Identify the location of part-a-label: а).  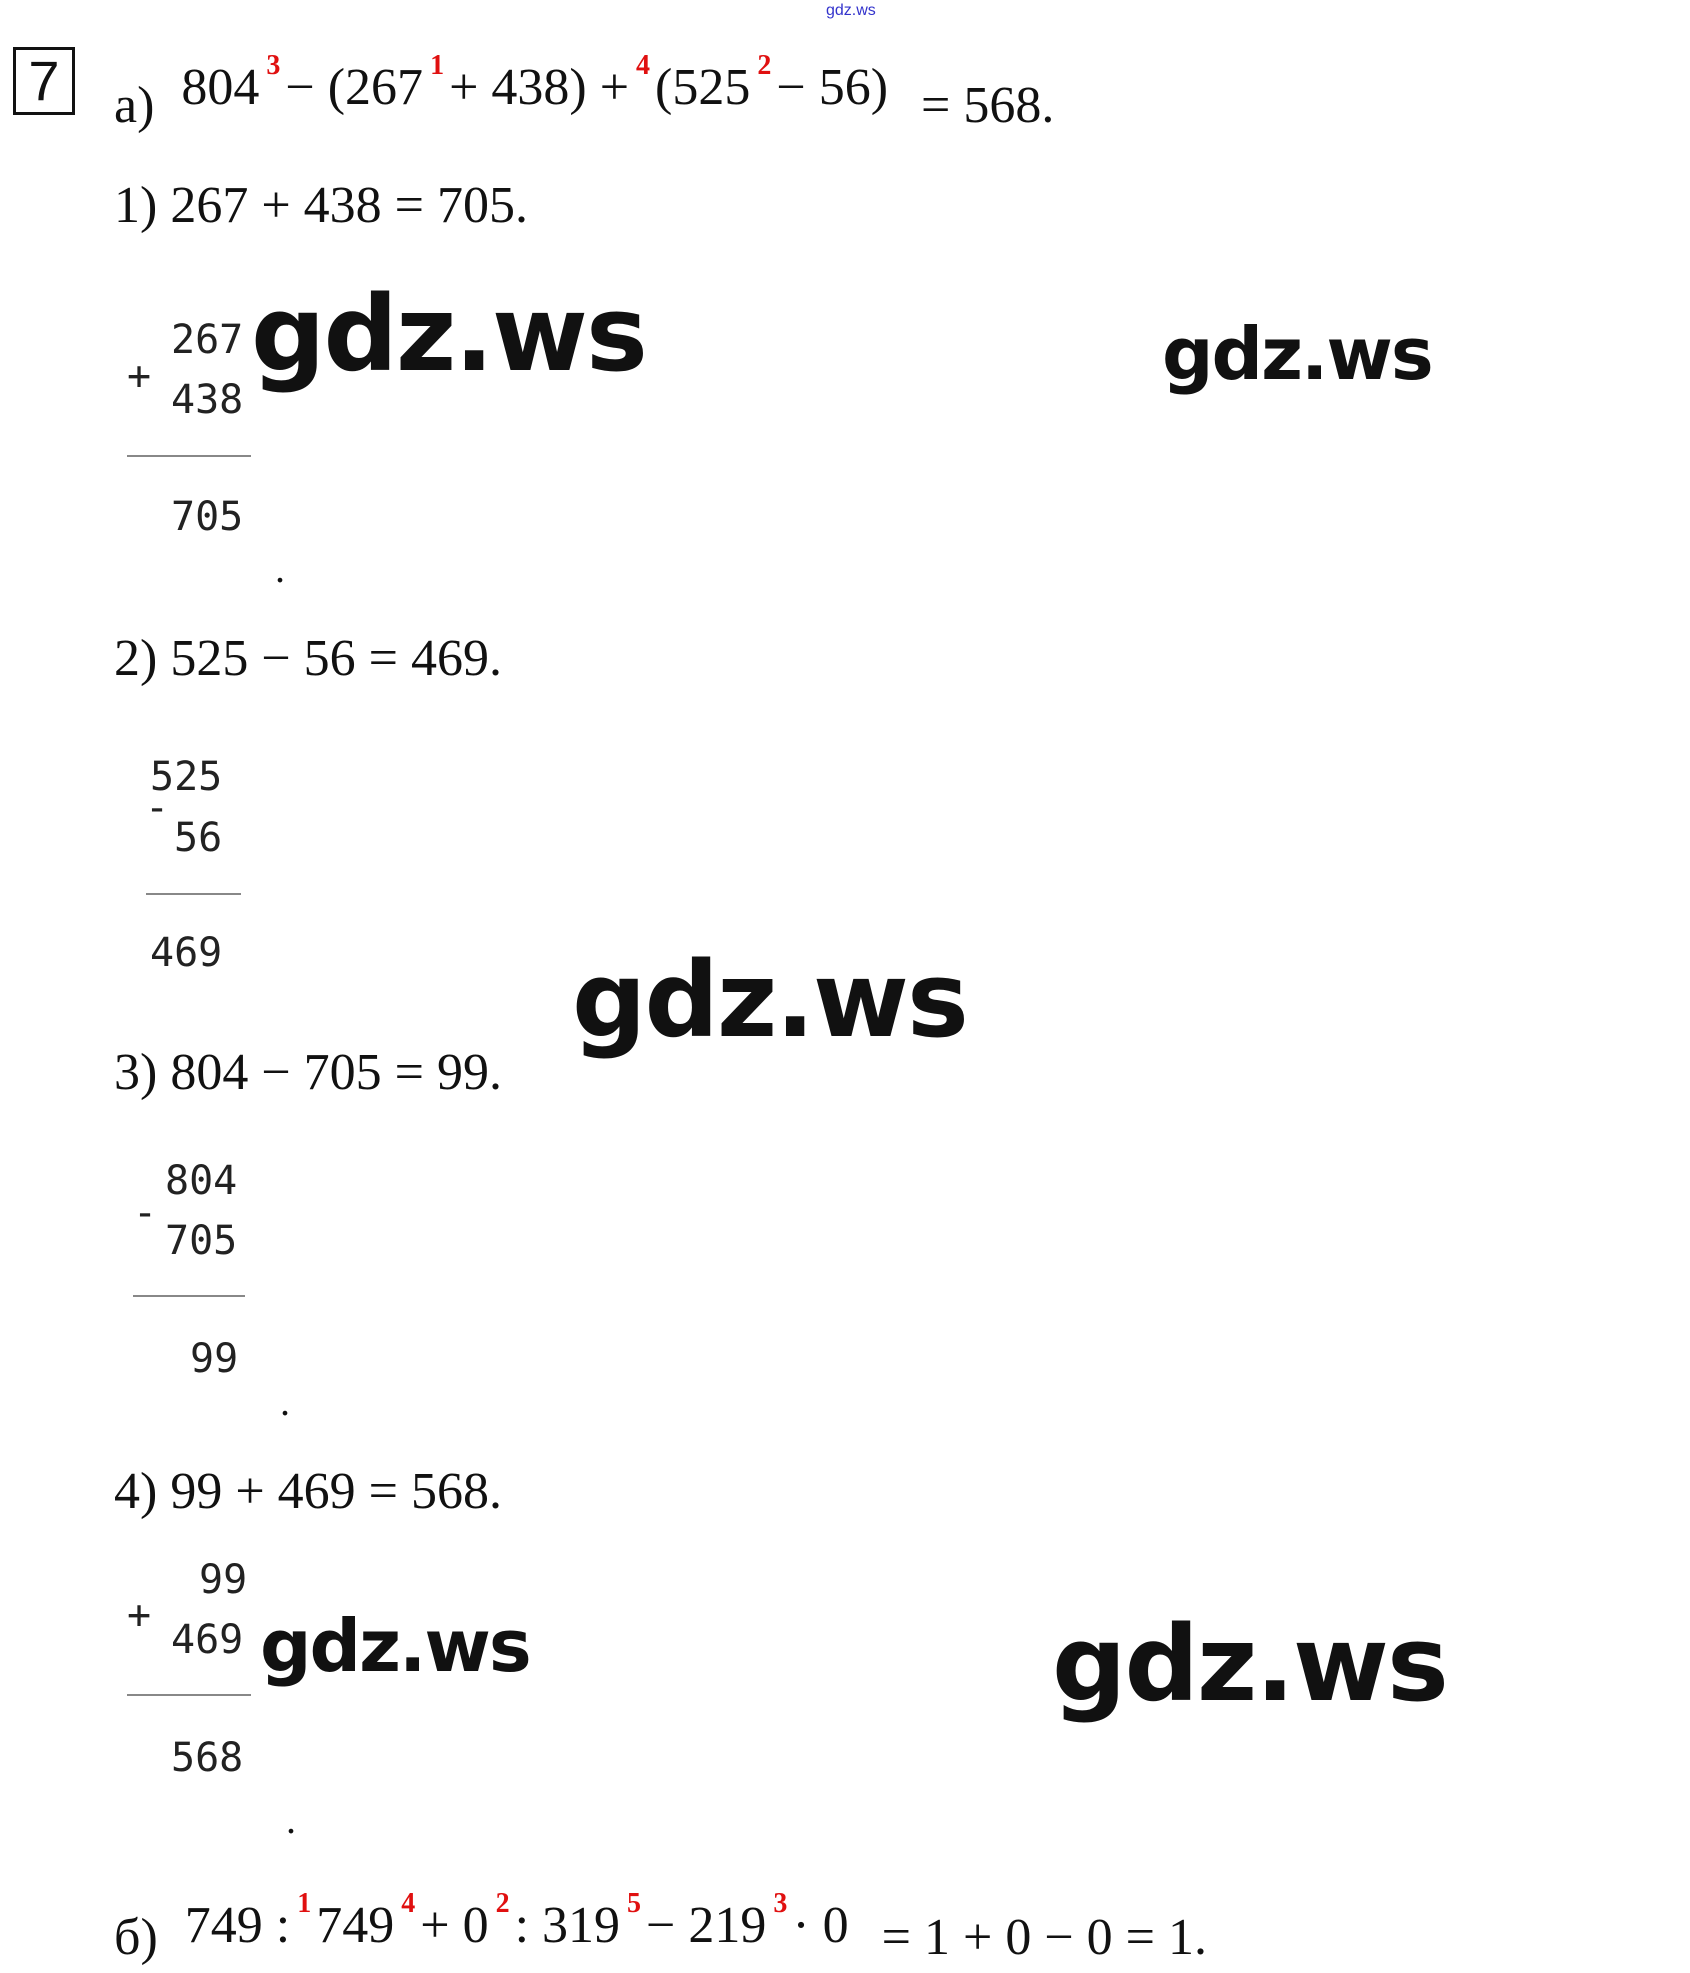
(134, 105).